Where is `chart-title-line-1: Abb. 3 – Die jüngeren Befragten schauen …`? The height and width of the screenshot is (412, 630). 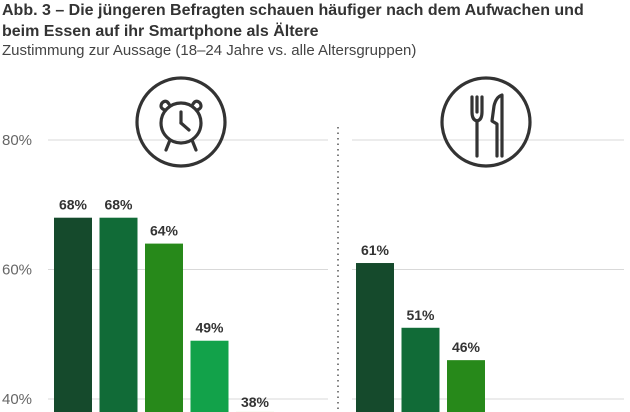 chart-title-line-1: Abb. 3 – Die jüngeren Befragten schauen … is located at coordinates (293, 10).